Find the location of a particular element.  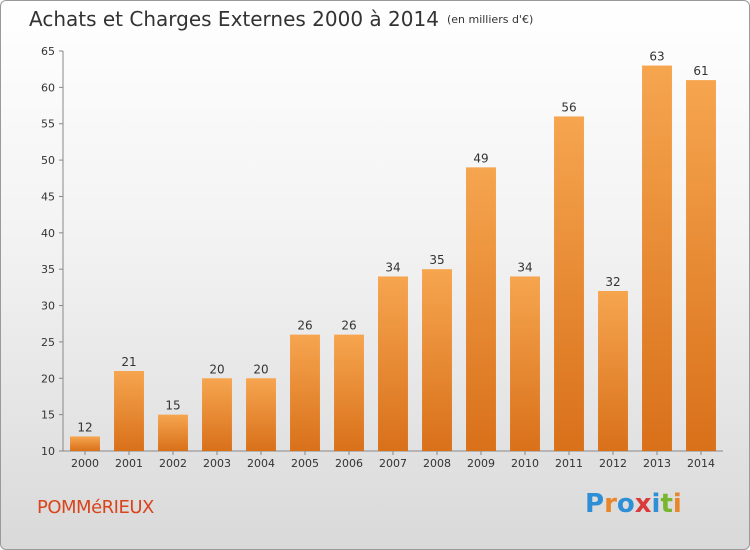

proxiti-logo: Proxiti is located at coordinates (633, 504).